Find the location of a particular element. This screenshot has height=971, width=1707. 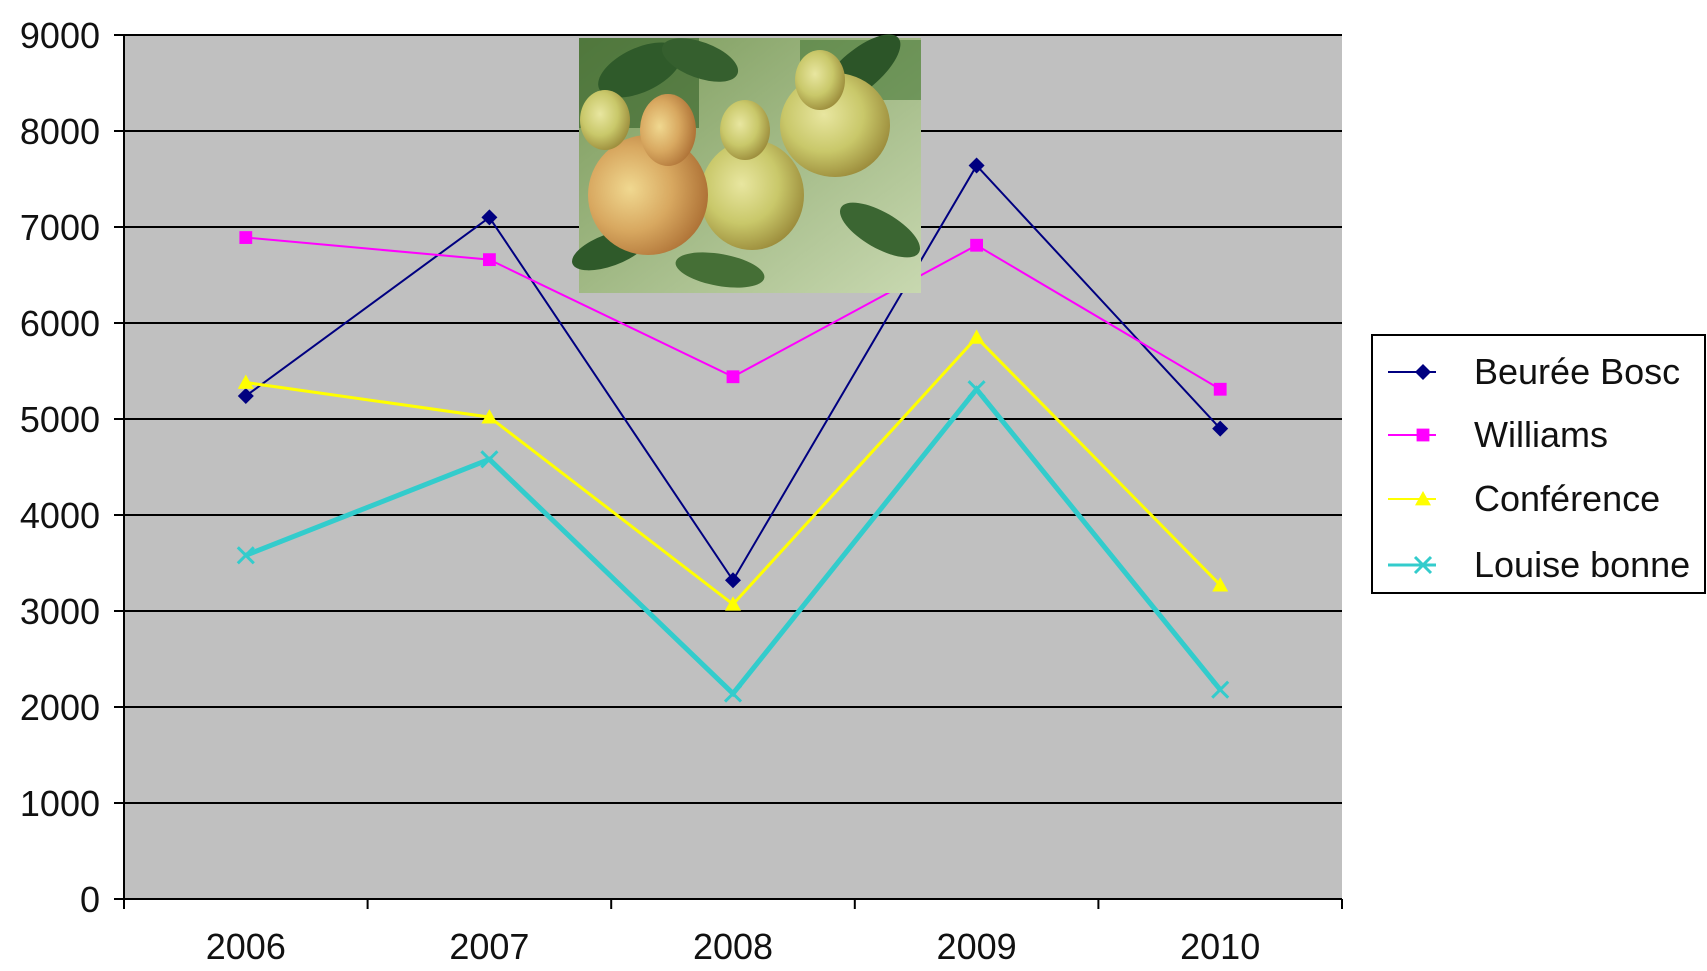

y-axis-ticks: 0 1000 2000 3000 4000 5000 6000 7000 8000 9000 is located at coordinates (72, 467).